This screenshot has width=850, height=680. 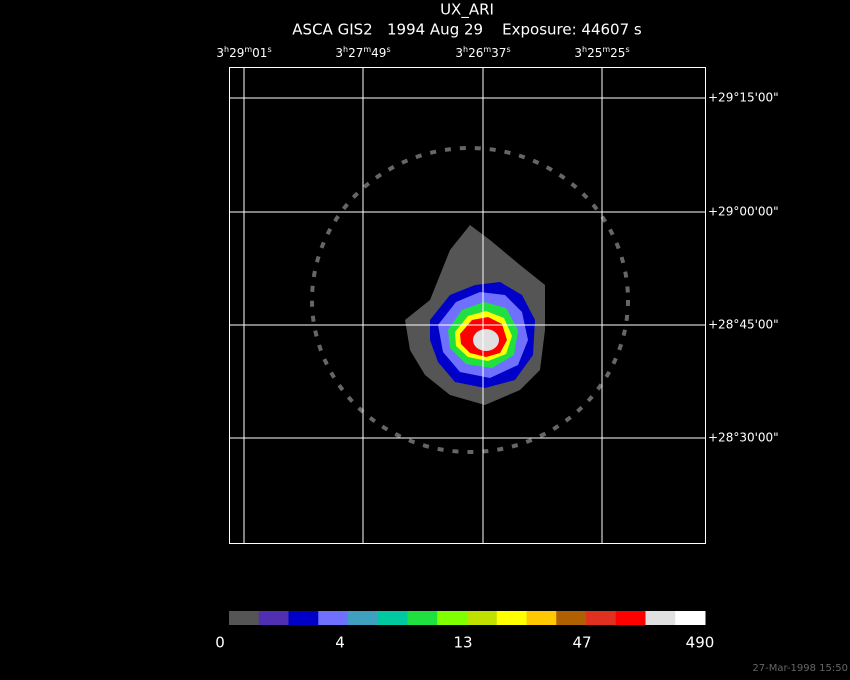 What do you see at coordinates (378, 53) in the screenshot?
I see `digits: 49` at bounding box center [378, 53].